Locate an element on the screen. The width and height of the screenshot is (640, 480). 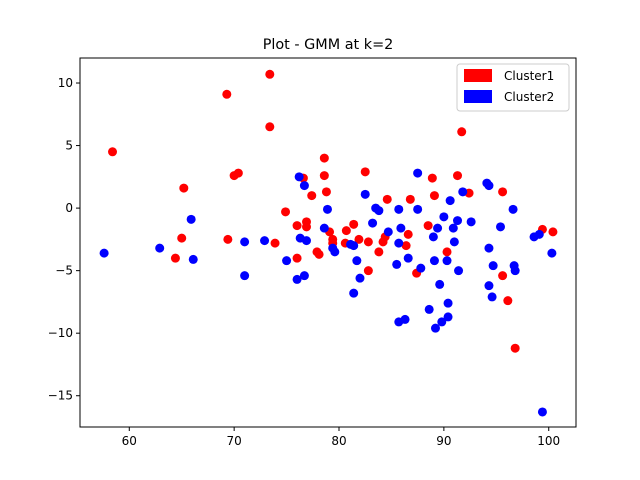
y-tick-label: 5 is located at coordinates (69, 146).